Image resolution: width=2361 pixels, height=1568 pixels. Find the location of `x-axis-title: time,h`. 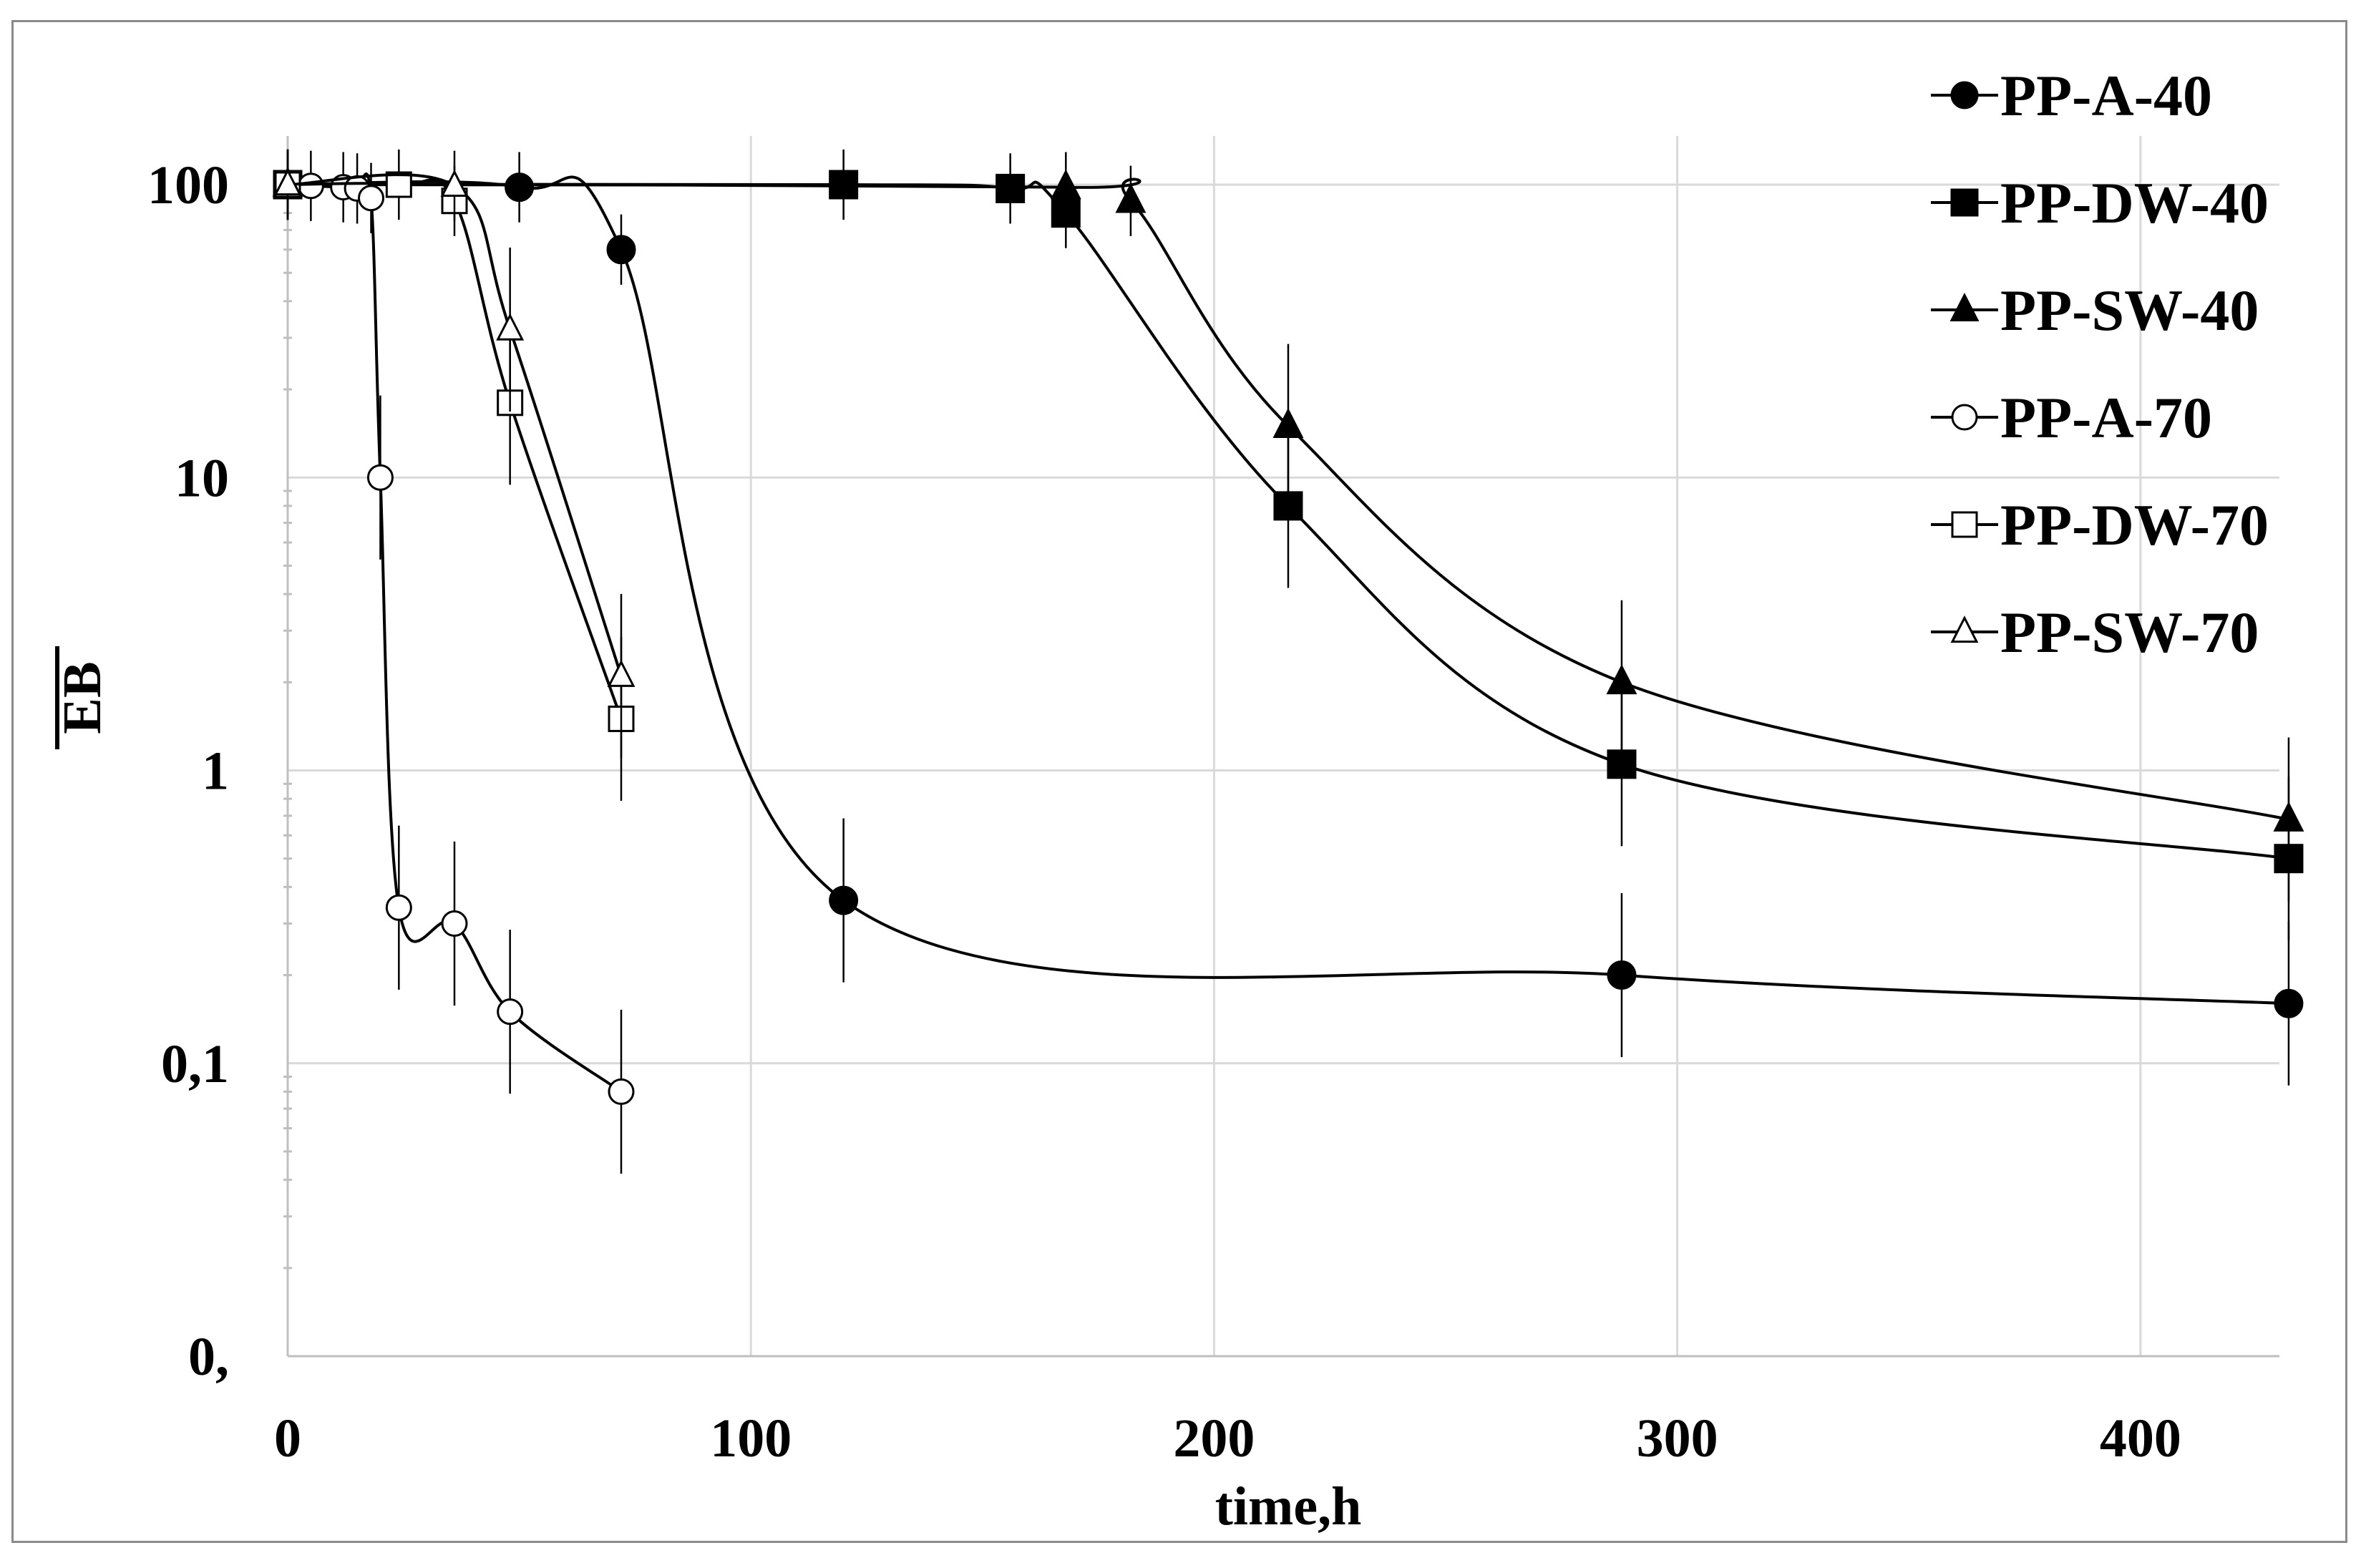

x-axis-title: time,h is located at coordinates (1289, 1506).